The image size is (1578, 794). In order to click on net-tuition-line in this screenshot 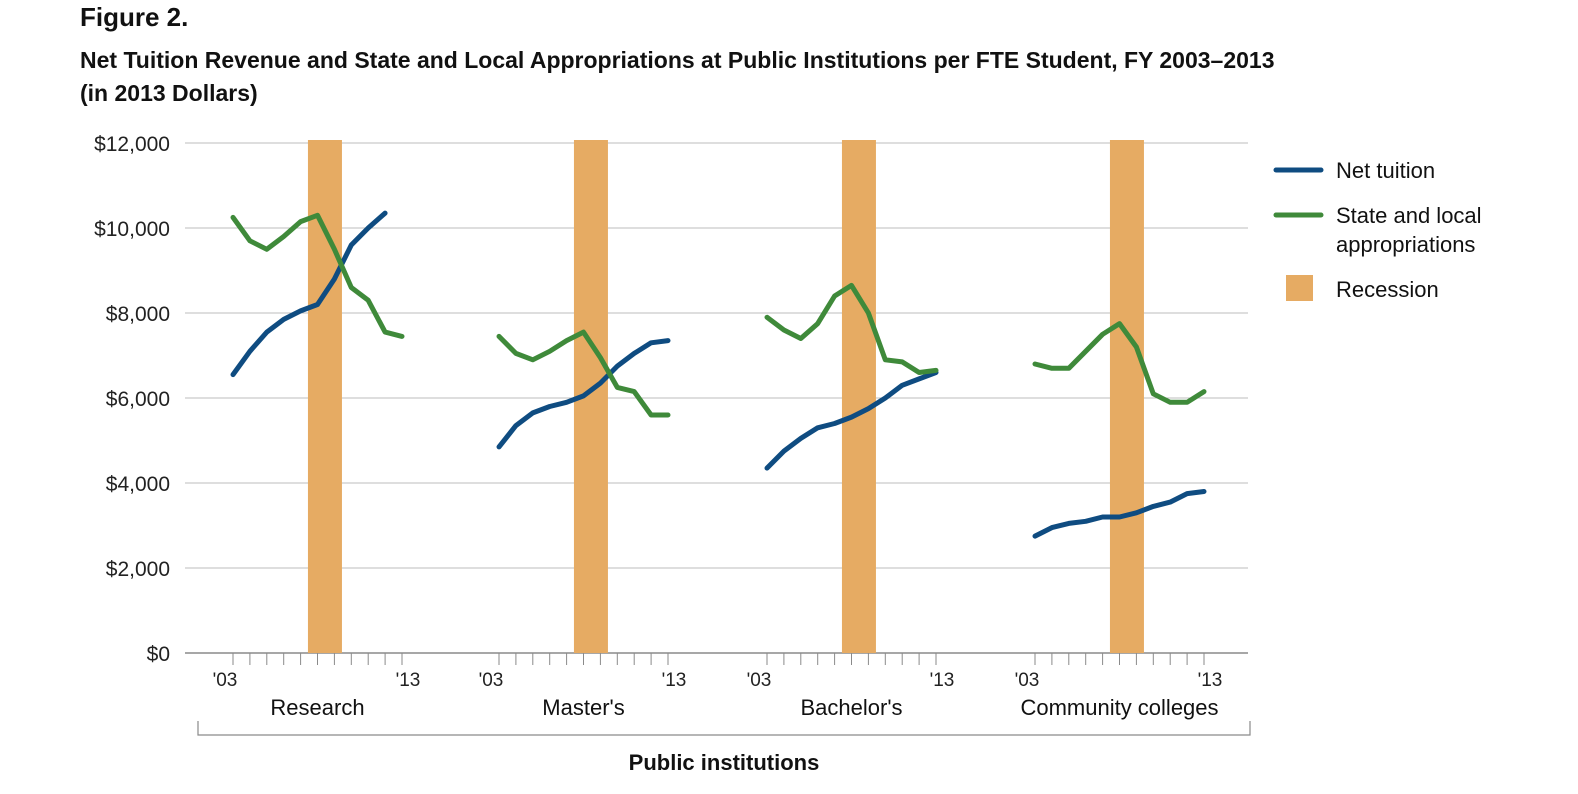, I will do `click(309, 294)`.